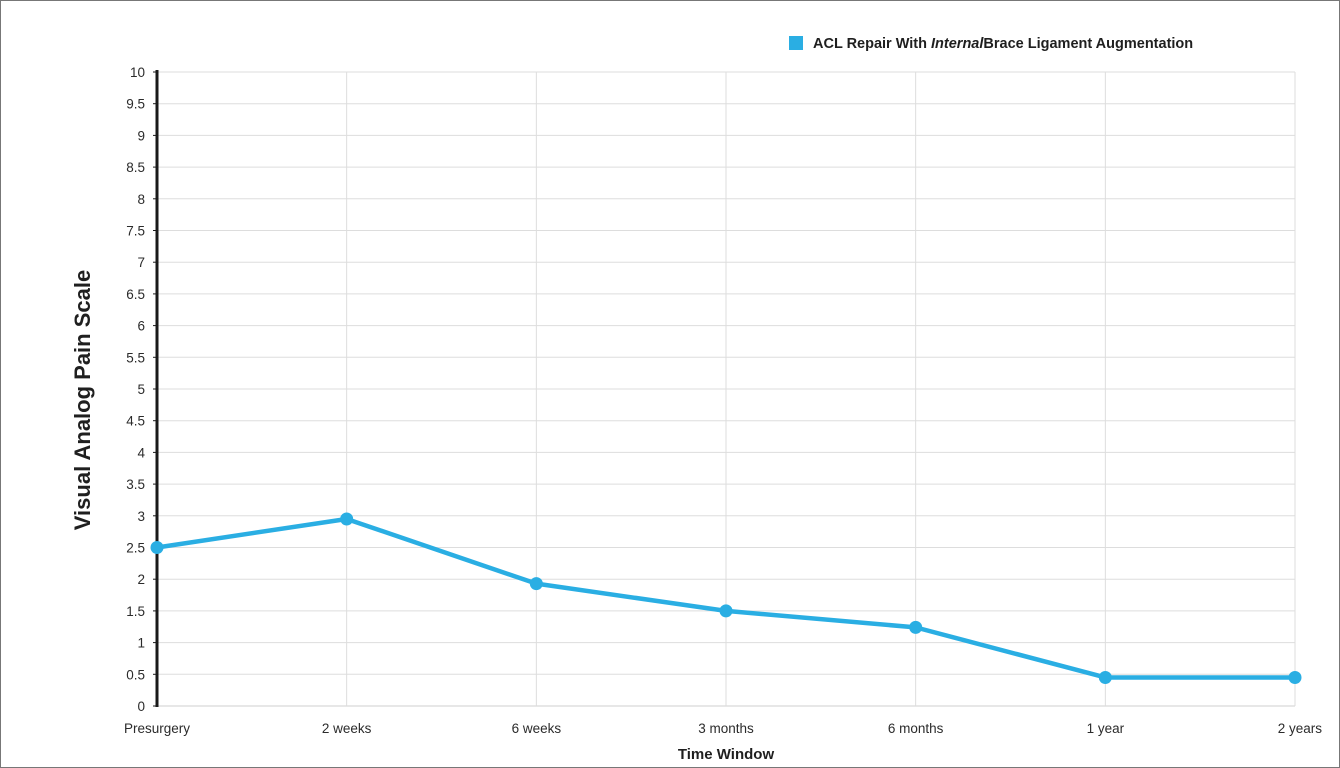  What do you see at coordinates (135, 231) in the screenshot?
I see `y-tick-label: 7.5` at bounding box center [135, 231].